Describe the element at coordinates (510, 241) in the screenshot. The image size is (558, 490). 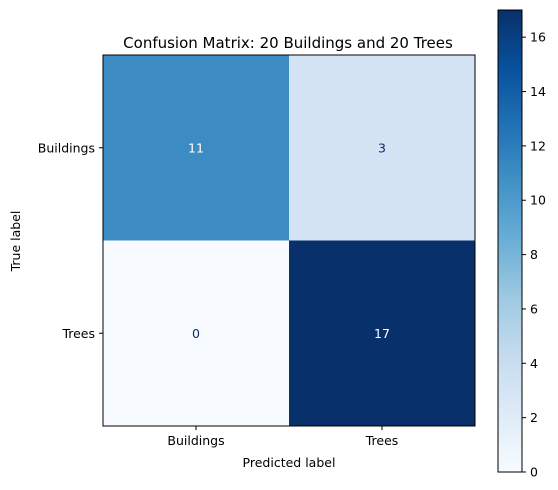
I see `colorbar` at that location.